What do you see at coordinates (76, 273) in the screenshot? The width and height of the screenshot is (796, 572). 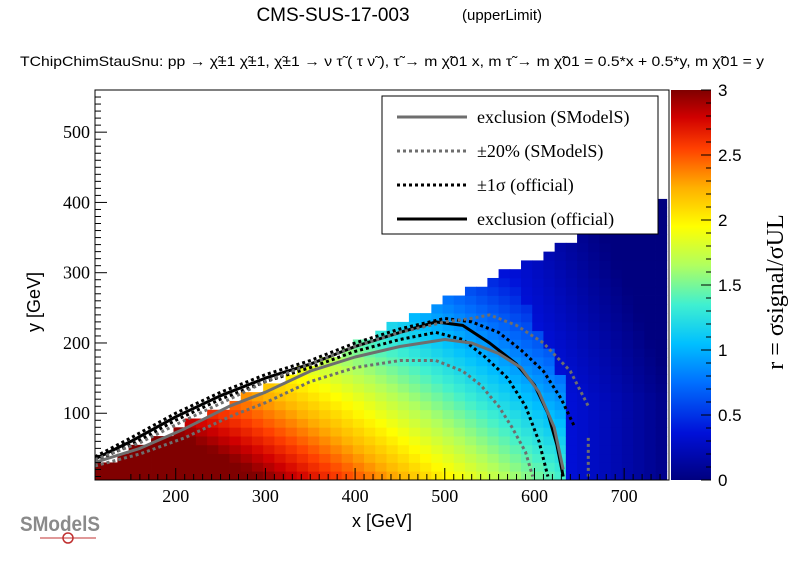 I see `y-tick-label: 300` at bounding box center [76, 273].